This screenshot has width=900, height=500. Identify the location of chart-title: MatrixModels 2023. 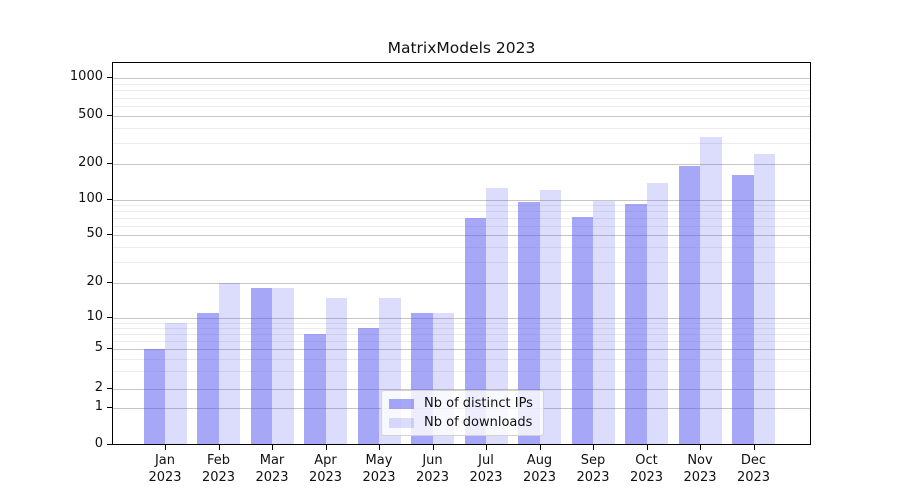
(461, 48).